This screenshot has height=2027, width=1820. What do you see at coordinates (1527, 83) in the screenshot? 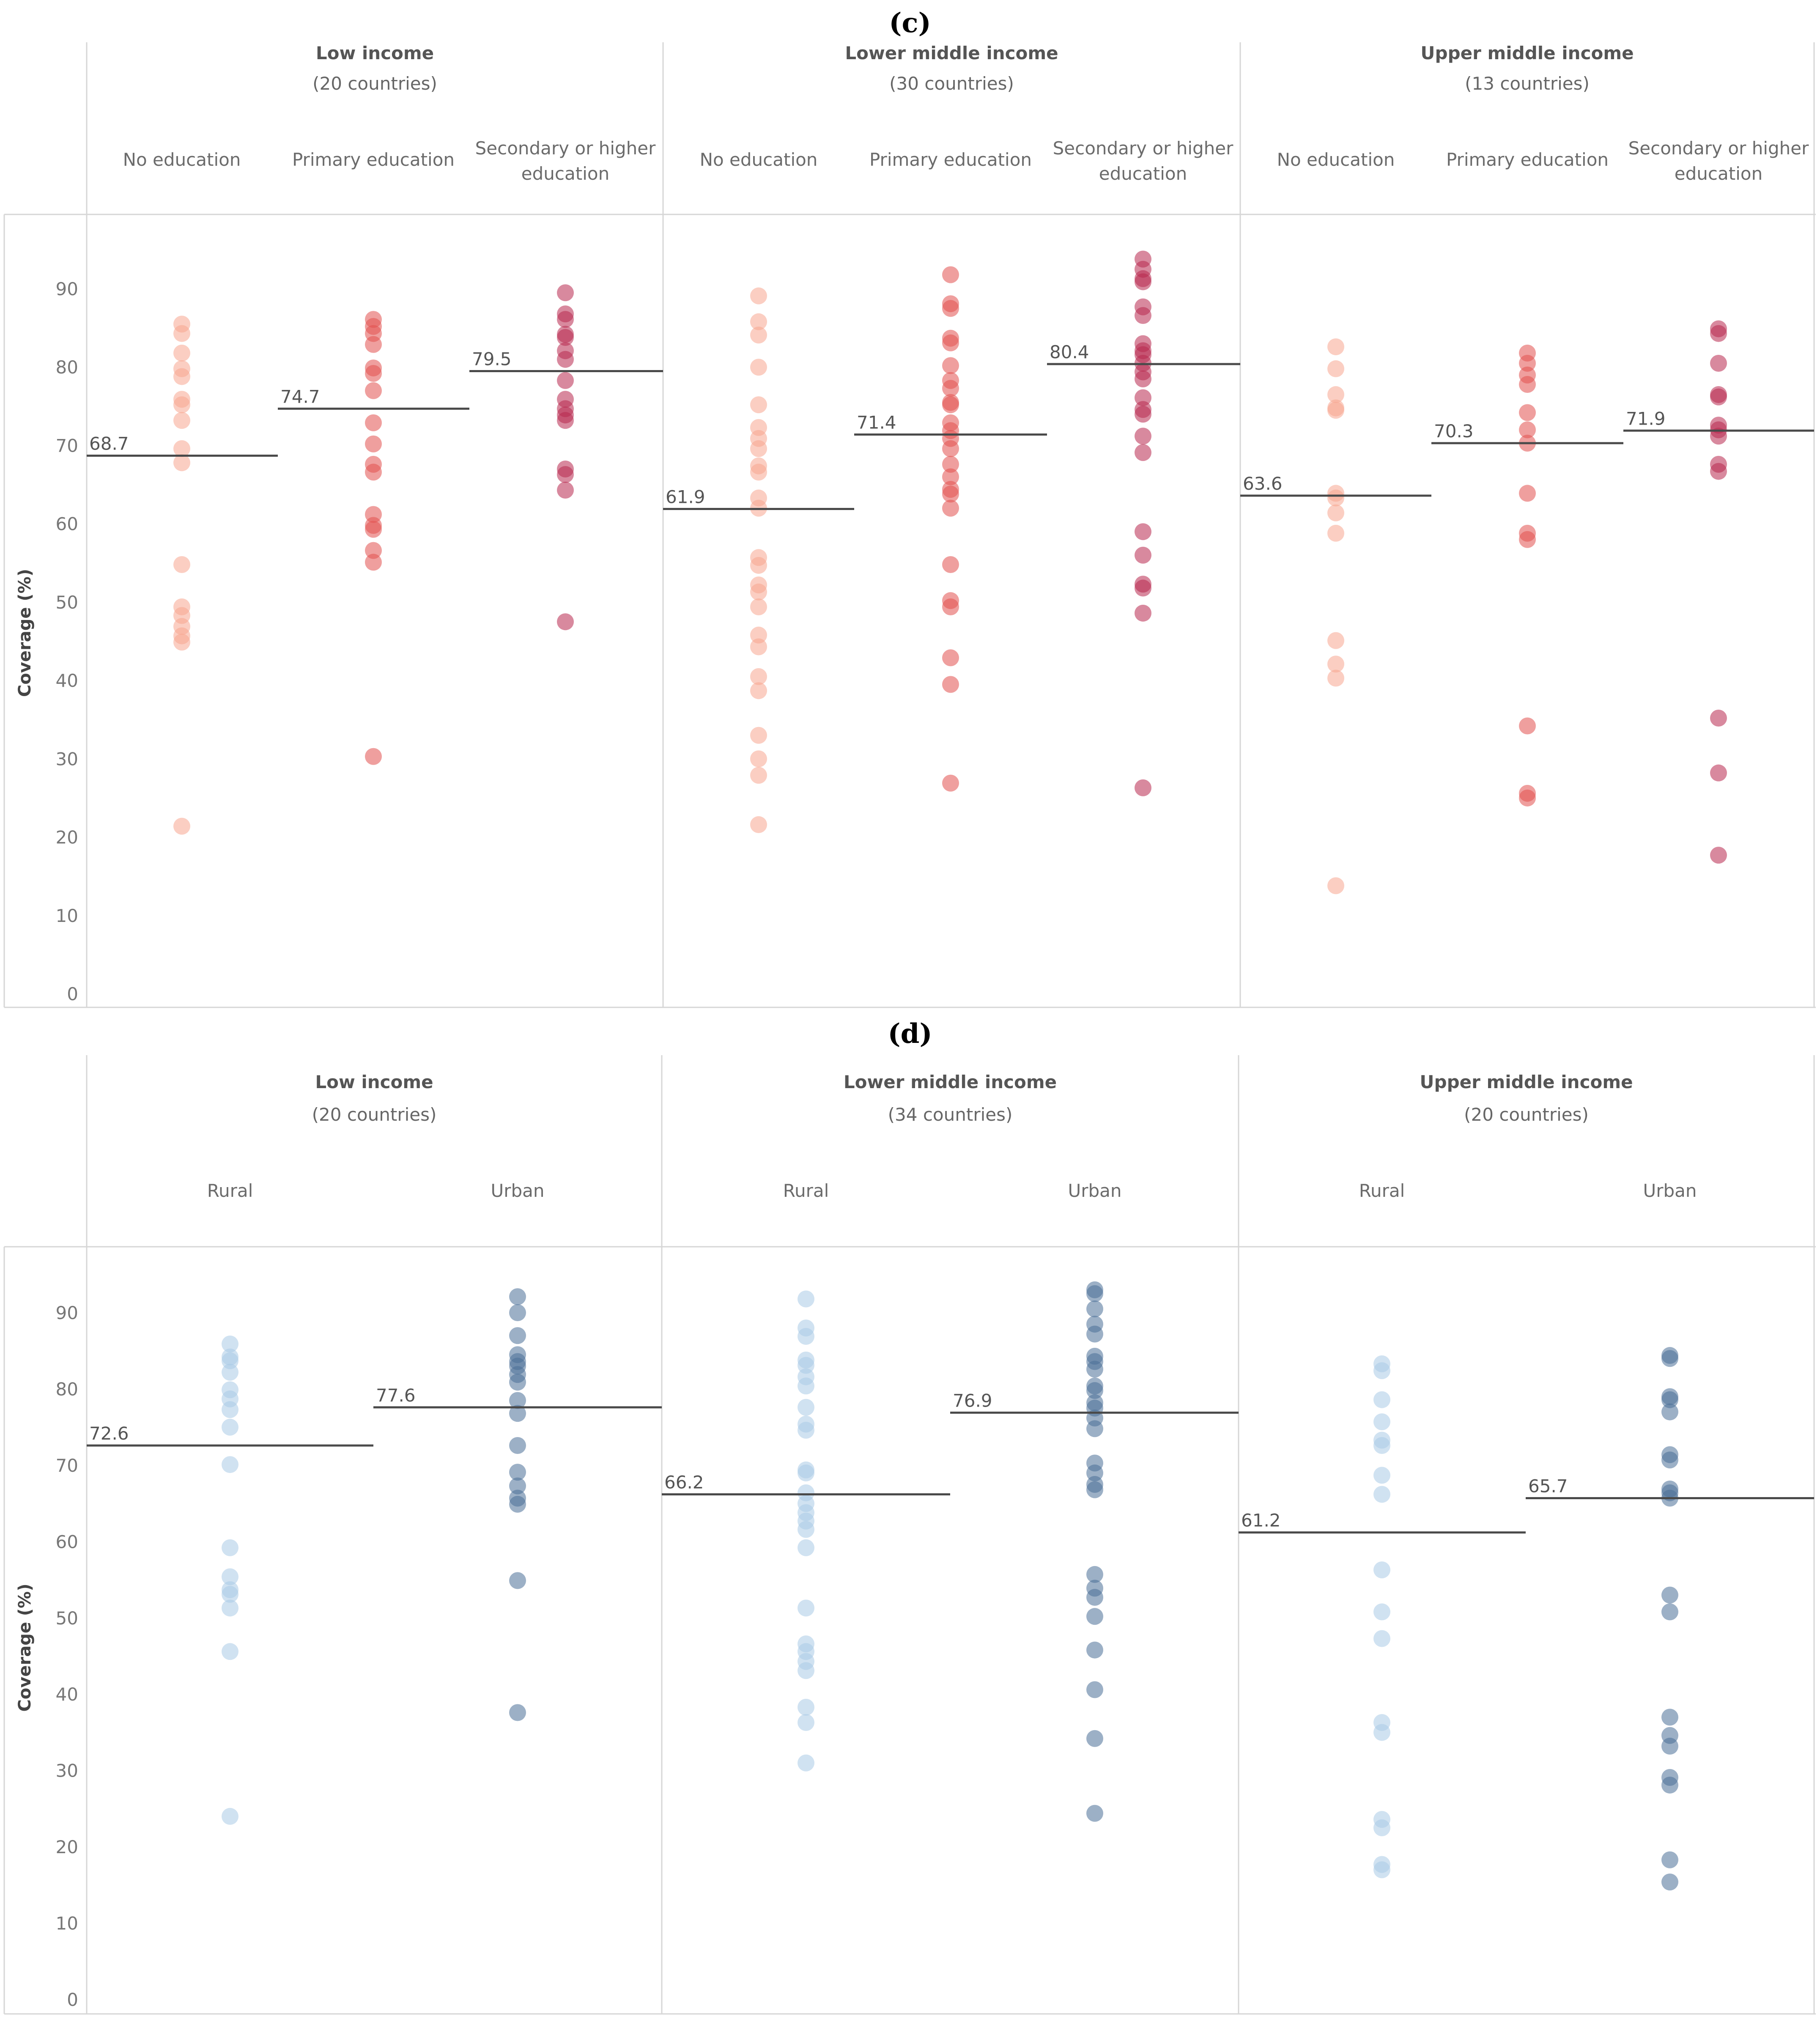
I see `group-count-c-2: (13 countries)` at bounding box center [1527, 83].